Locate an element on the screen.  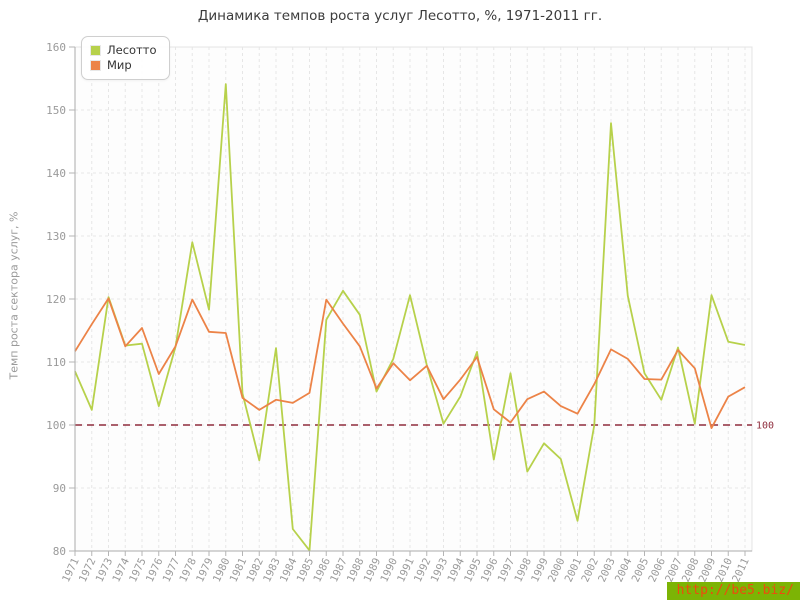
y-axis-label: Темп роста сектора услуг, % is located at coordinates (14, 295).